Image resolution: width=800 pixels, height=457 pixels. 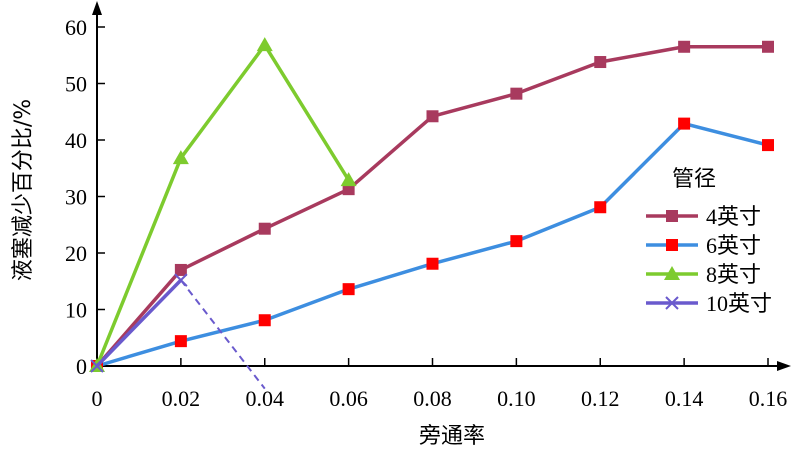 What do you see at coordinates (703, 274) in the screenshot?
I see `legend-entry: 8英寸` at bounding box center [703, 274].